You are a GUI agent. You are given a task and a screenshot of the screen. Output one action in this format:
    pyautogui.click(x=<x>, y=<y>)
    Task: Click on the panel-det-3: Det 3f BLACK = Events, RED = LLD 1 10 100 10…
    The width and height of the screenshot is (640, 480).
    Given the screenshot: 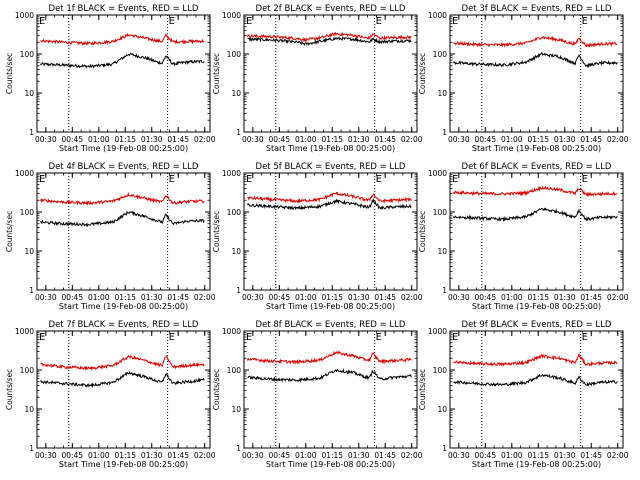 What is the action you would take?
    pyautogui.click(x=523, y=78)
    